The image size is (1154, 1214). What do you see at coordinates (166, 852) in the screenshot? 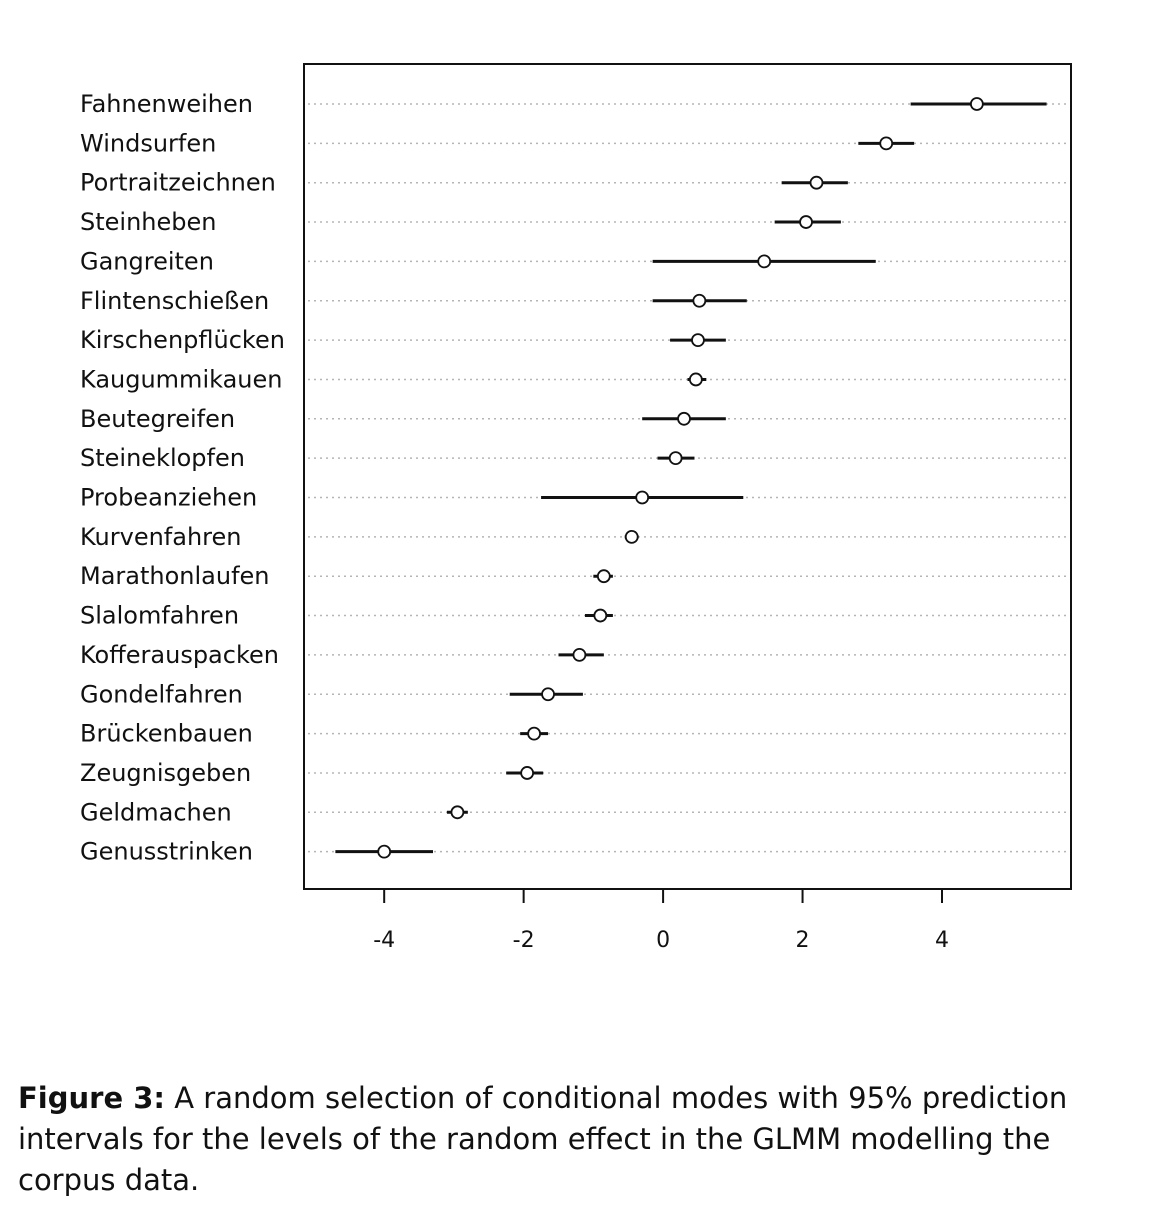
I see `category-label: Genusstrinken` at bounding box center [166, 852].